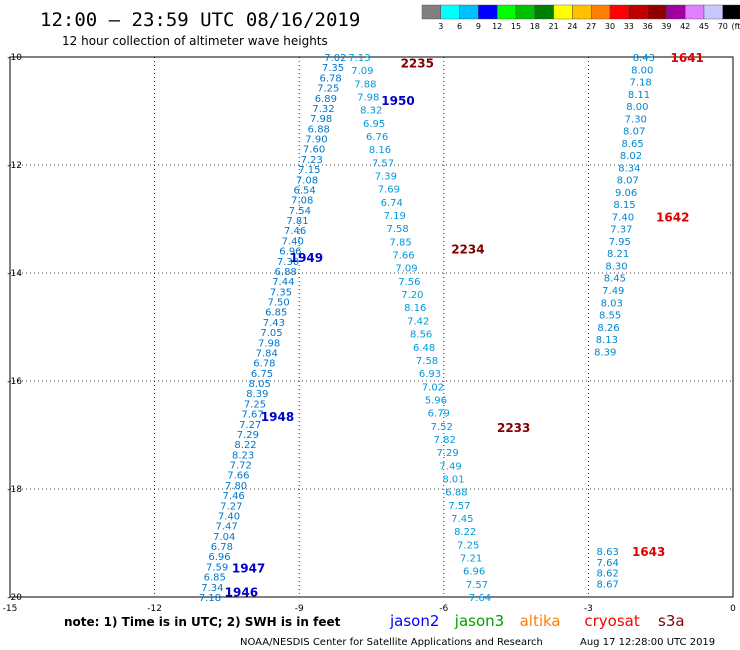 The image size is (740, 650). Describe the element at coordinates (210, 598) in the screenshot. I see `swh-value: 7.18` at that location.